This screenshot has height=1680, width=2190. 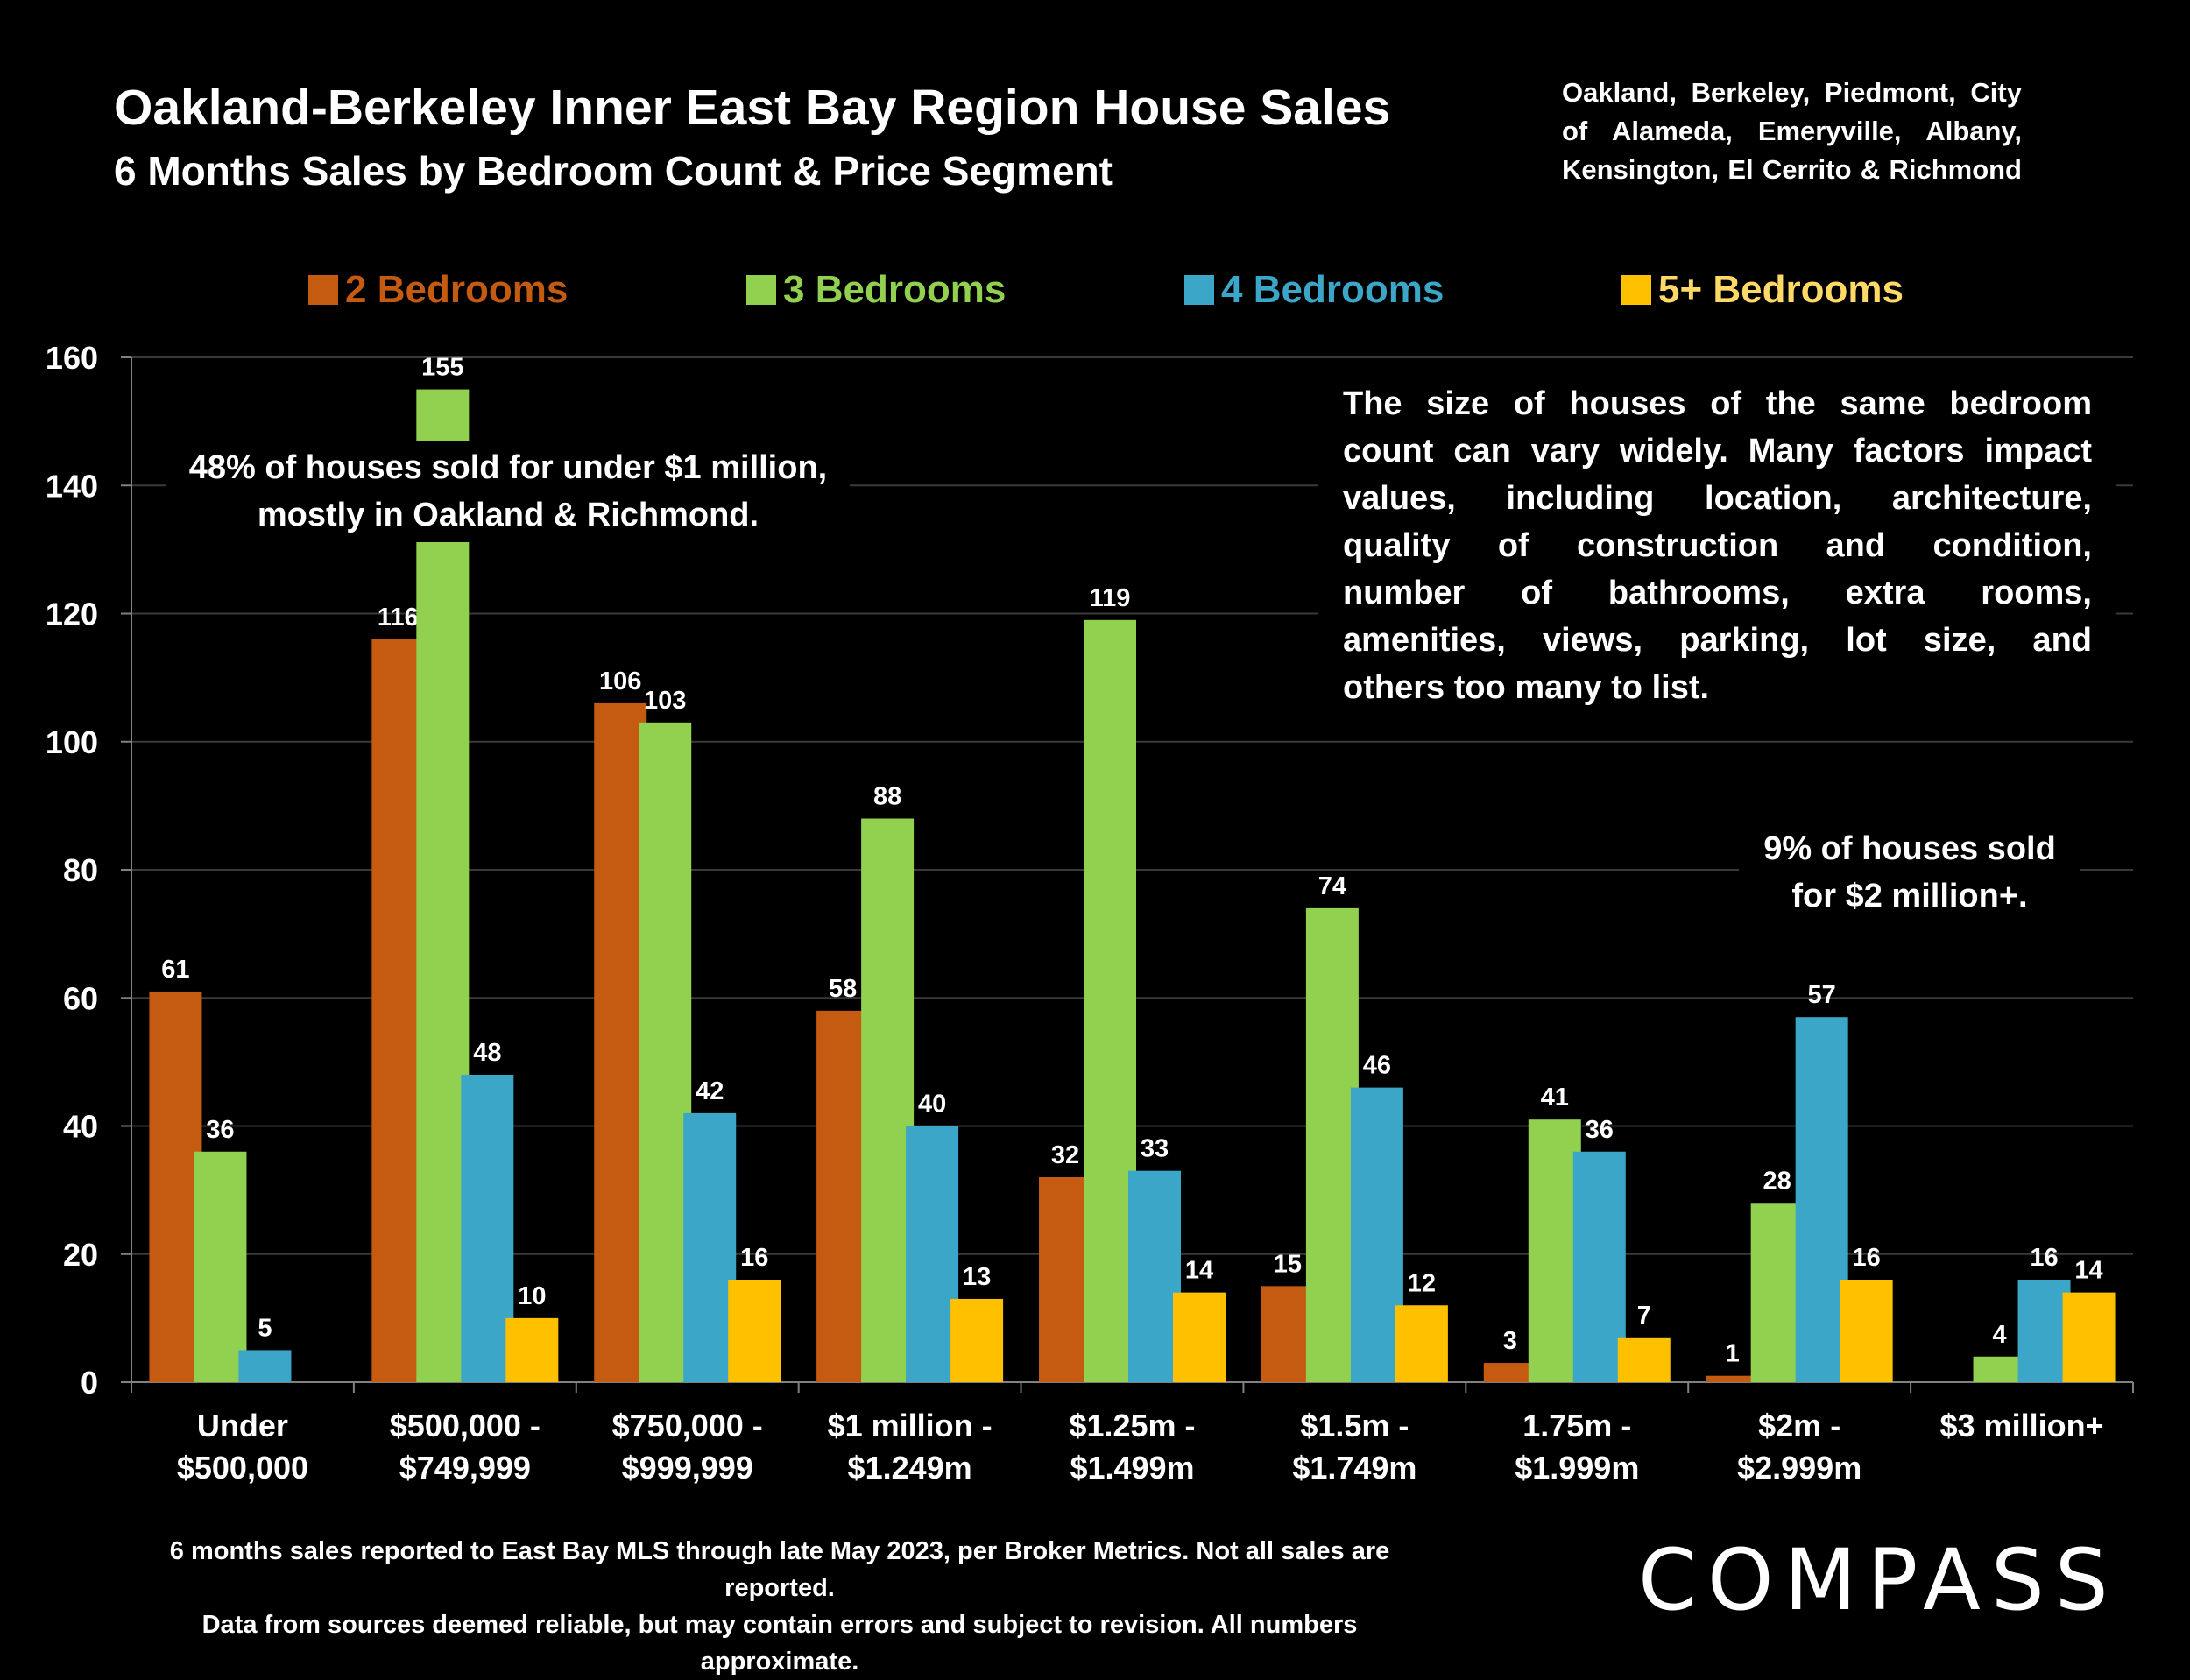 I want to click on data-label: 4, so click(x=1999, y=1335).